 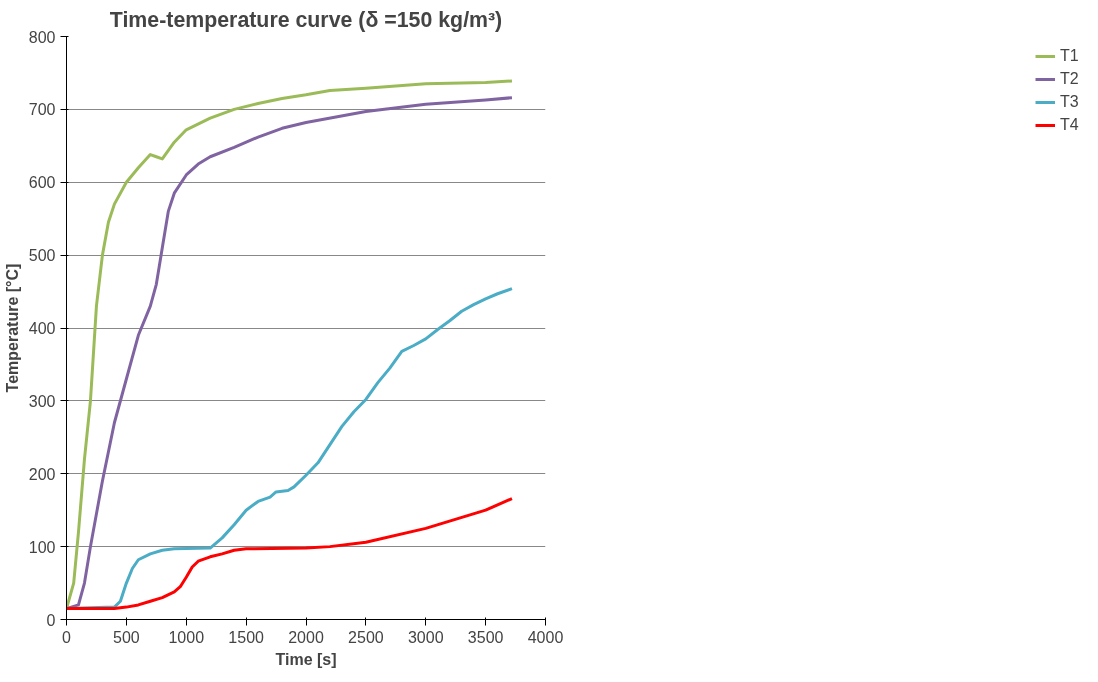 What do you see at coordinates (12, 328) in the screenshot?
I see `y-axis-title: Temperature [°C]` at bounding box center [12, 328].